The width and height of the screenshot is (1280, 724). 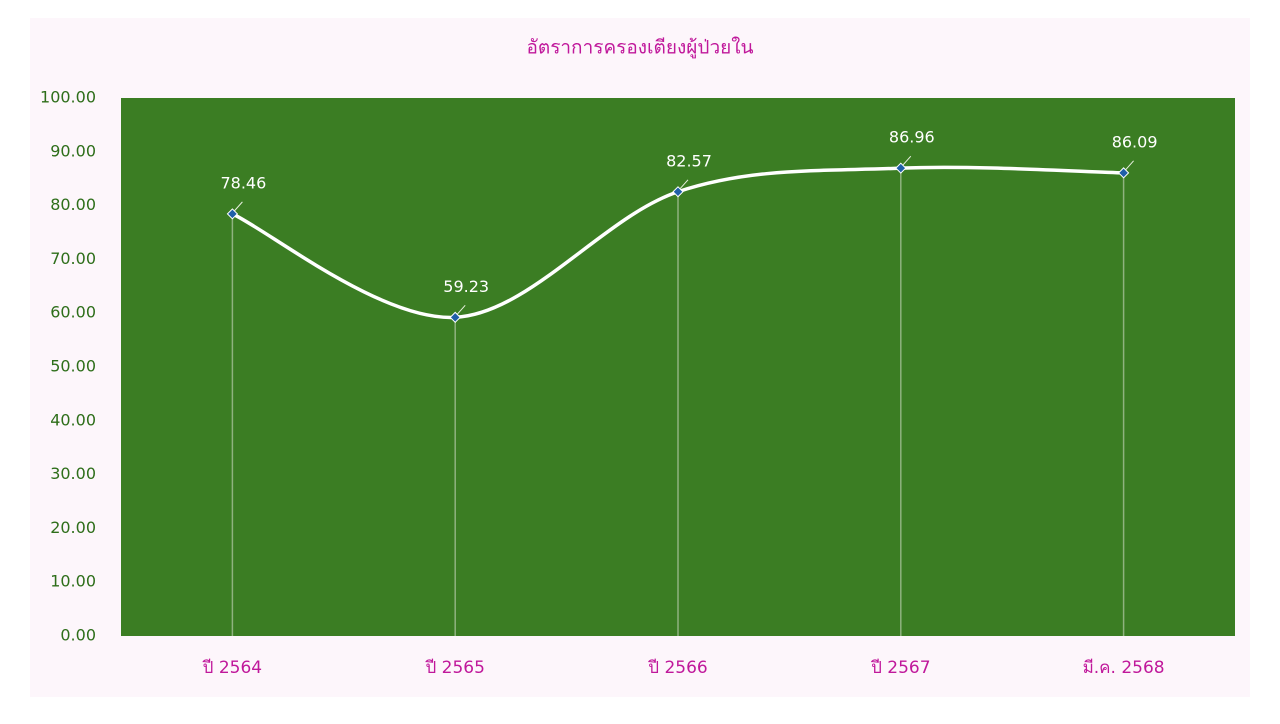 I want to click on x-tick-label: ปี 2565, so click(x=455, y=668).